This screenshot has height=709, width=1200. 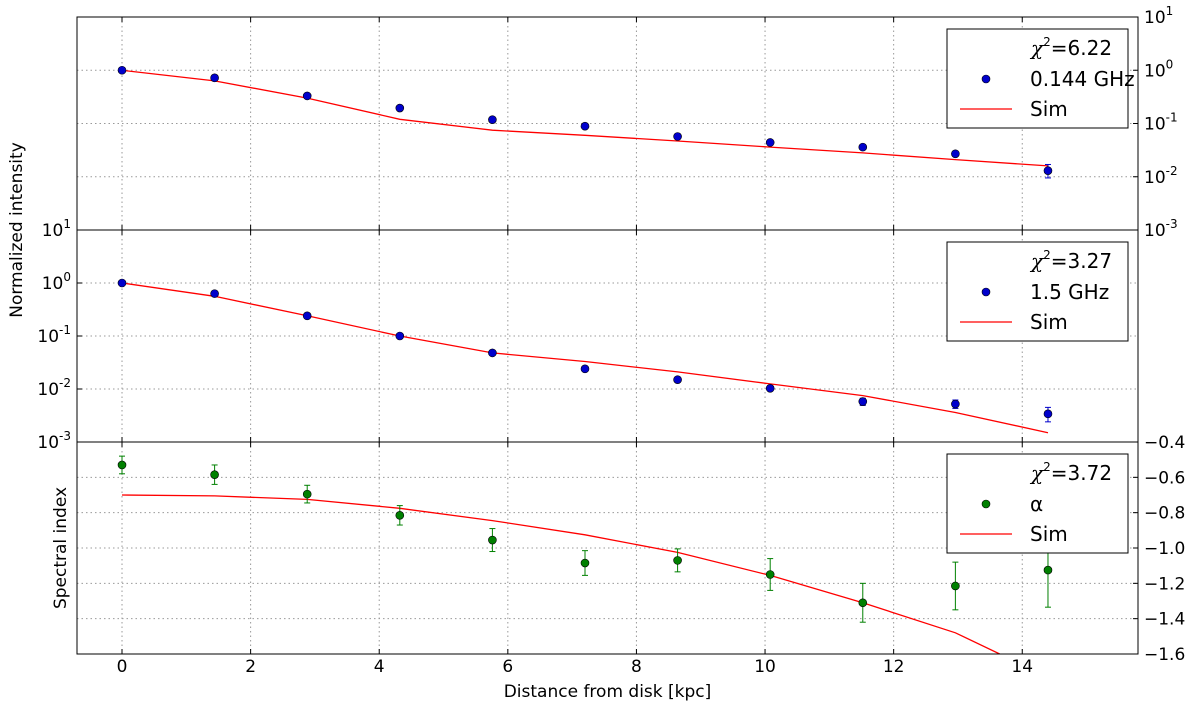 What do you see at coordinates (608, 692) in the screenshot?
I see `x-axis-label: Distance from disk [kpc]` at bounding box center [608, 692].